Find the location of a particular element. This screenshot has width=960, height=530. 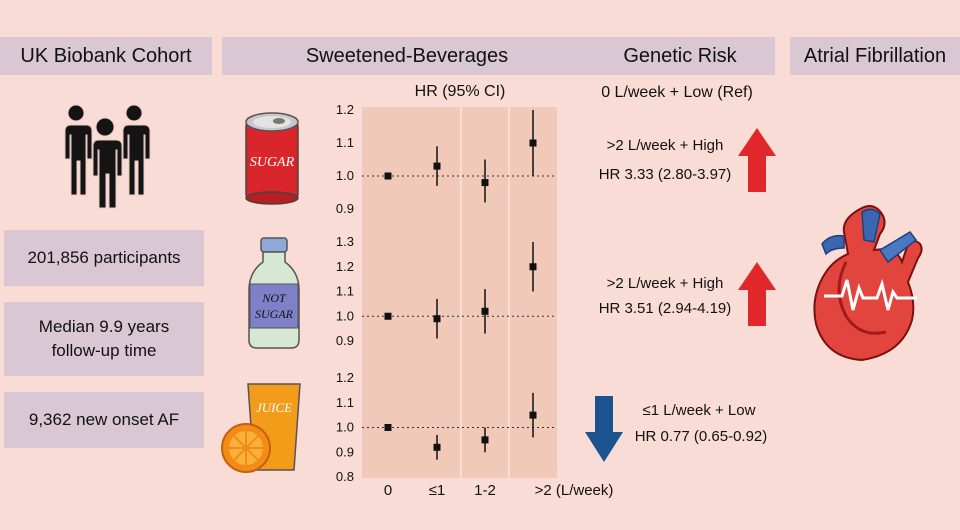

onset-box: 9,362 new onset AF is located at coordinates (104, 420).